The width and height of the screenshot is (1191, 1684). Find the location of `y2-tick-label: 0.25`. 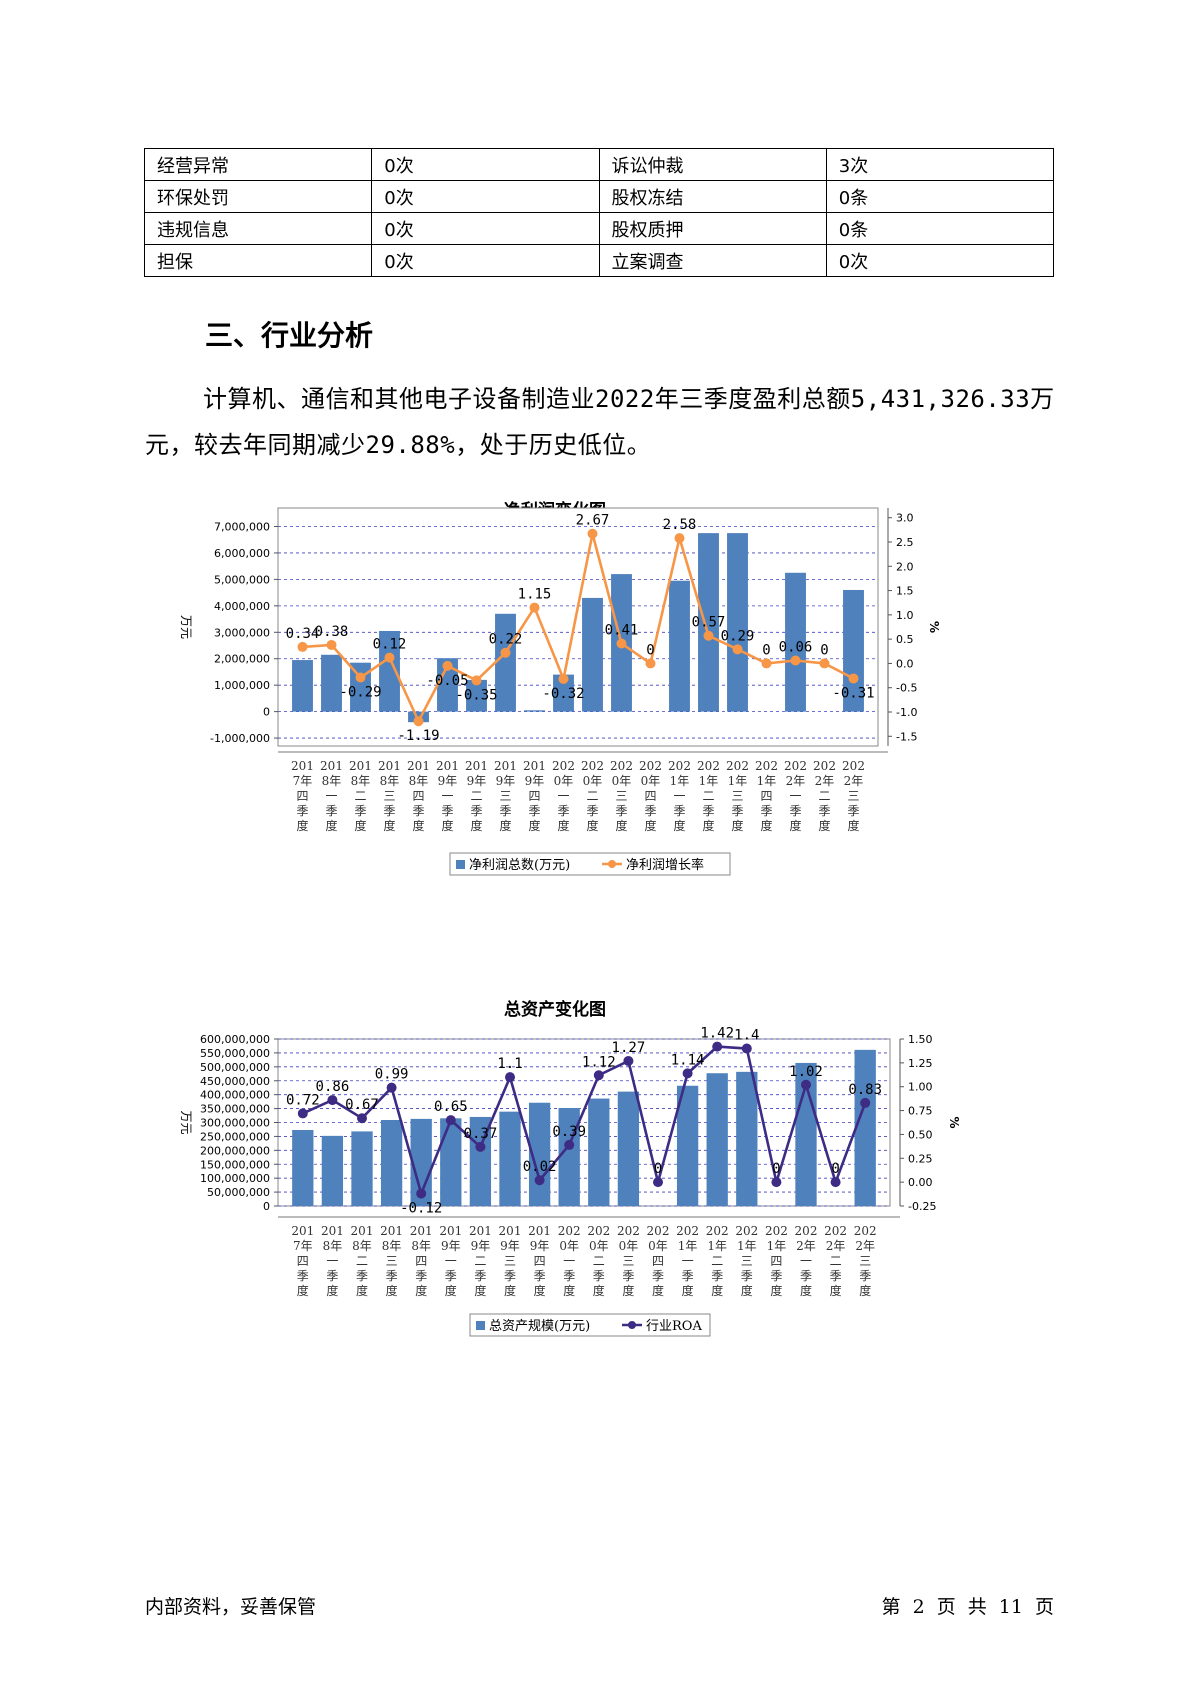

y2-tick-label: 0.25 is located at coordinates (920, 1158).